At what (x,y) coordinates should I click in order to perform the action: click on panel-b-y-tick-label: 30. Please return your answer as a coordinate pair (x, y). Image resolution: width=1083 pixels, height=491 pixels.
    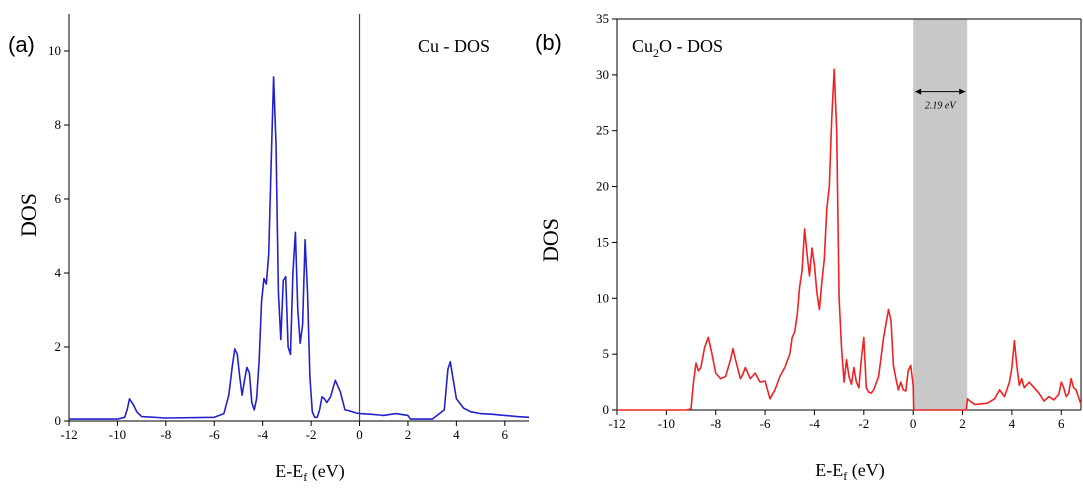
    Looking at the image, I should click on (602, 74).